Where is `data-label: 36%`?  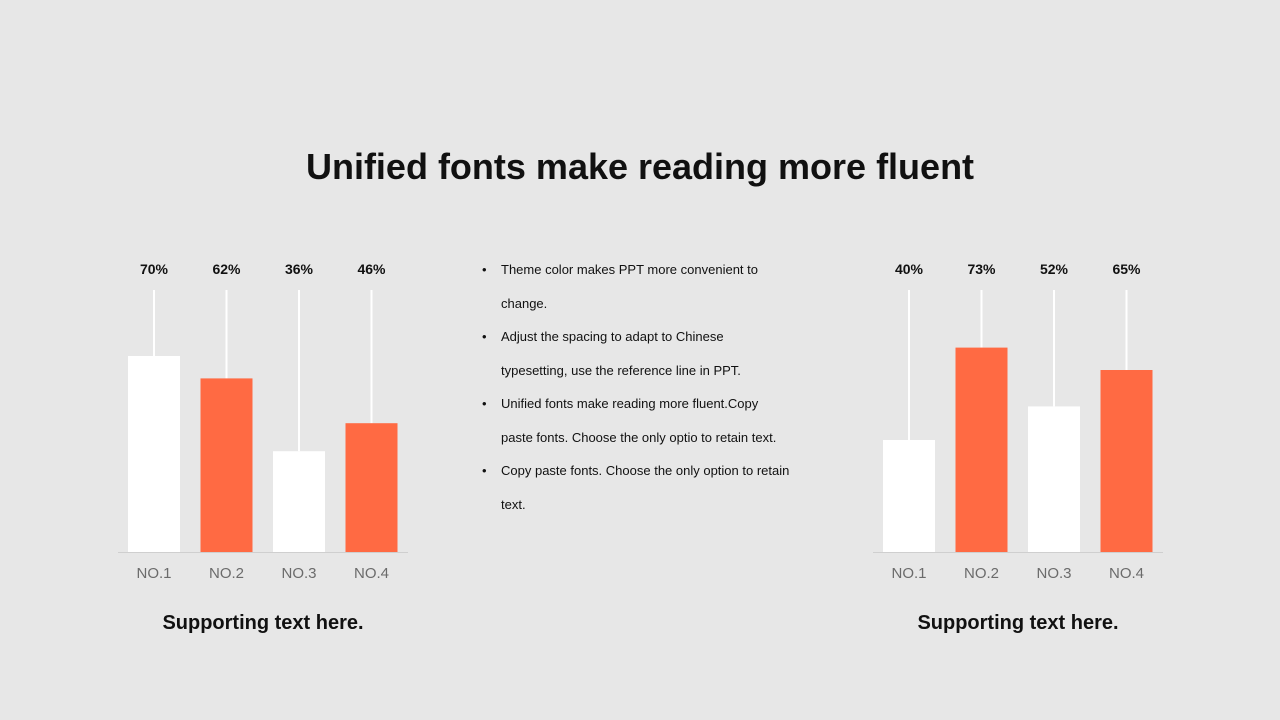 data-label: 36% is located at coordinates (299, 269).